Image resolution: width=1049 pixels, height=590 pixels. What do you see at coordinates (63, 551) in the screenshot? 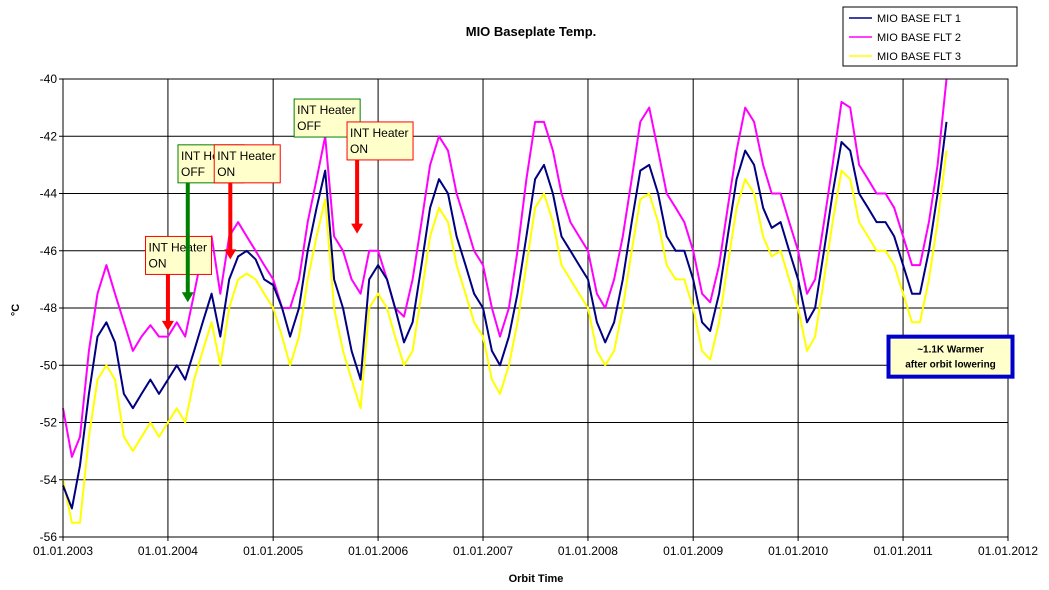
I see `x-tick-label: 01.01.2003` at bounding box center [63, 551].